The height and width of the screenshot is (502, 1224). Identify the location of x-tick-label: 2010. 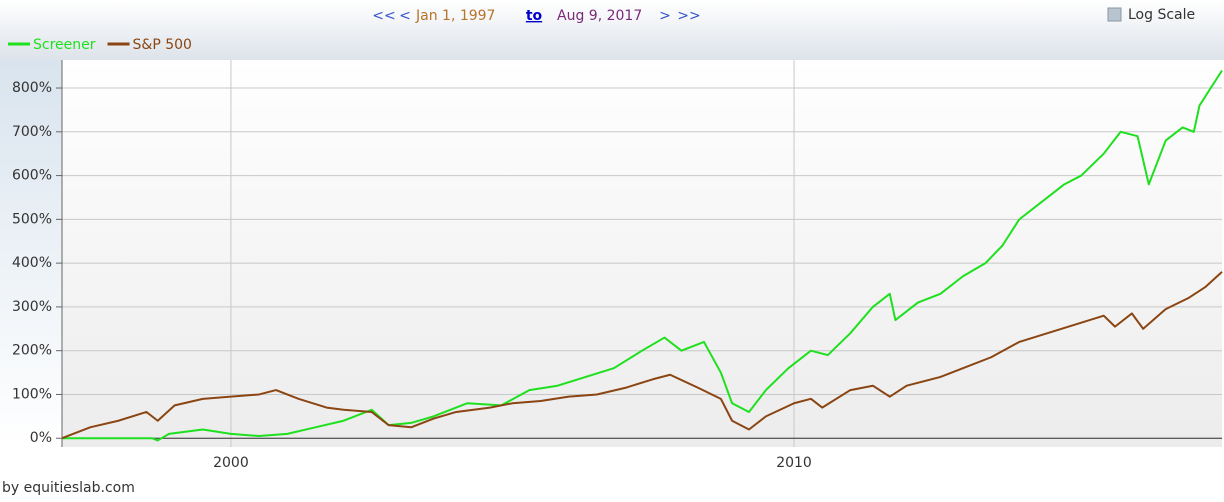
(794, 463).